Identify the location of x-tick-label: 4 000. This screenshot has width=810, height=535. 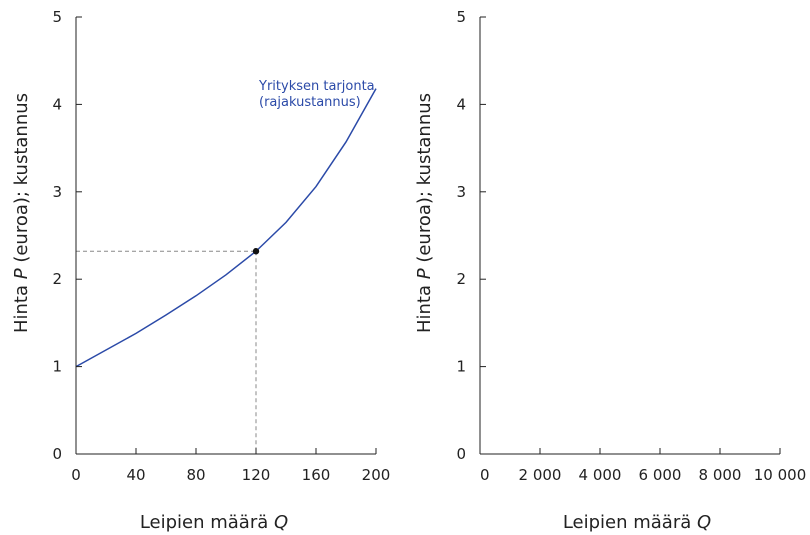
(600, 475).